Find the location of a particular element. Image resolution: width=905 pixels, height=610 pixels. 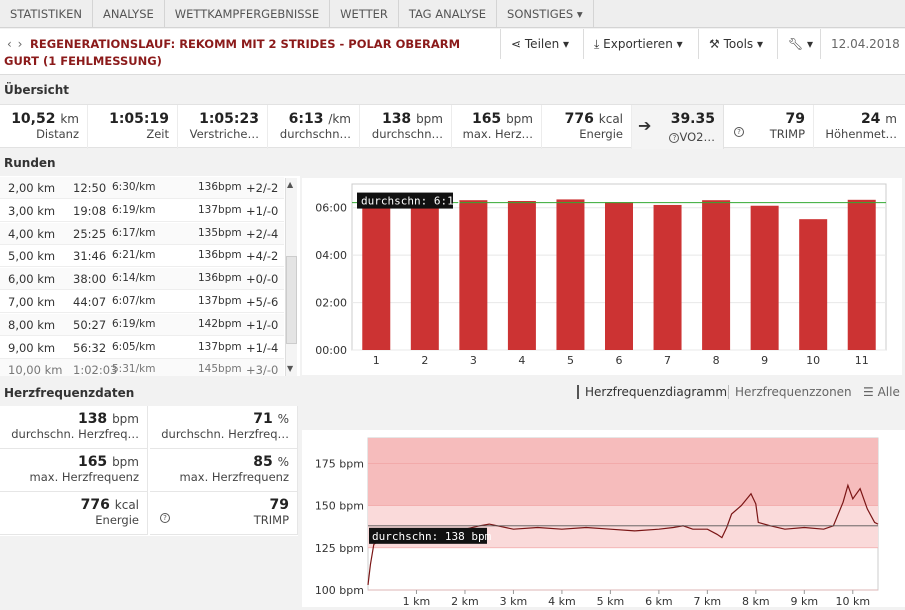

x-tick-label: 8 km is located at coordinates (756, 601).